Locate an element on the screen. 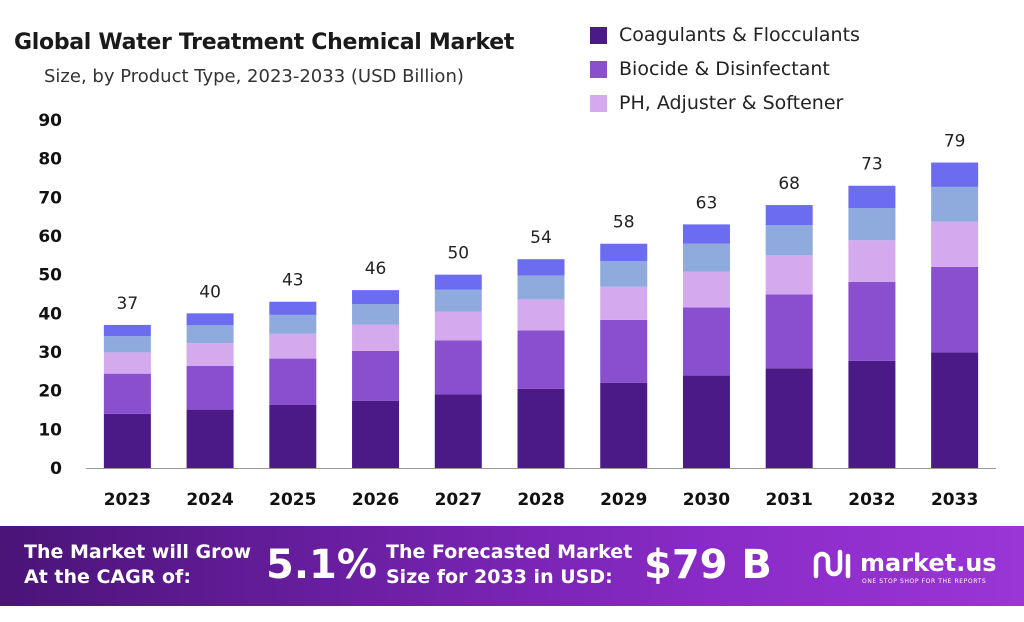 This screenshot has height=622, width=1024. y-tick-label: 10 is located at coordinates (50, 430).